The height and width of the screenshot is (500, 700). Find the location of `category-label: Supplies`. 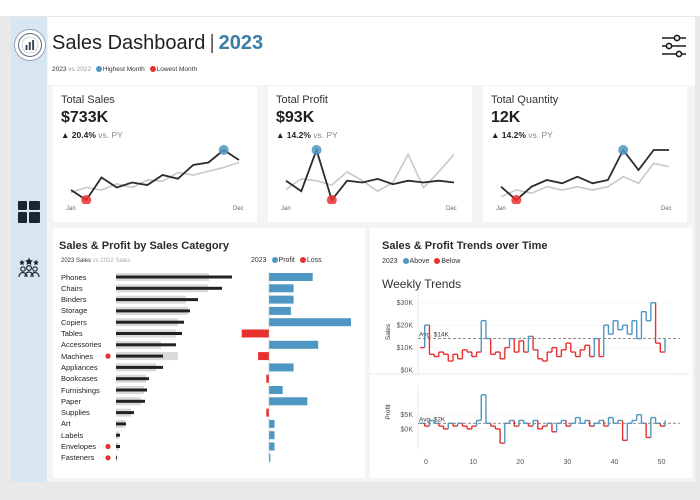

category-label: Supplies is located at coordinates (75, 413).